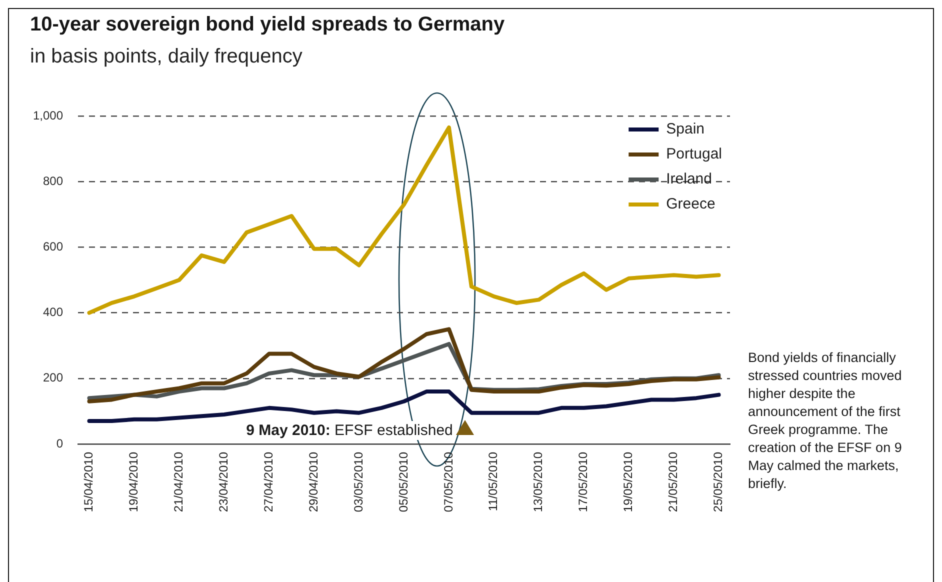 This screenshot has height=582, width=942. I want to click on x-tick-label: 27/04/2010, so click(268, 482).